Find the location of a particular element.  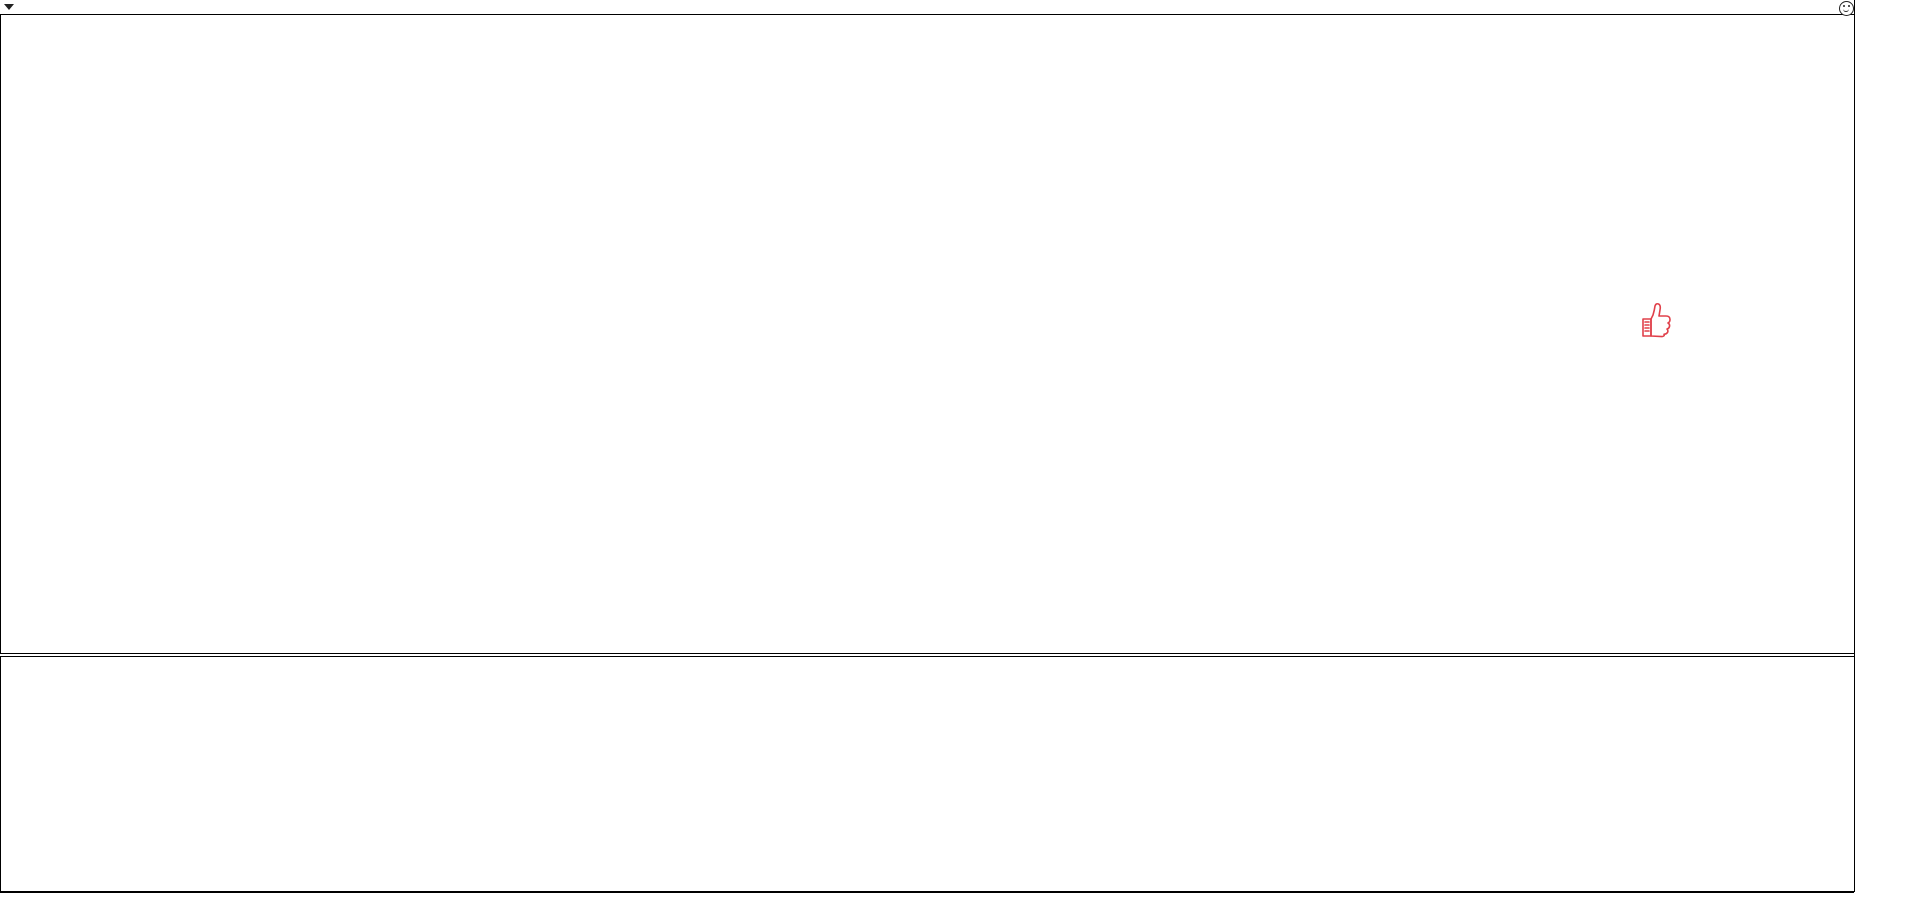

thumbs-up-cursor-icon is located at coordinates (1657, 322).